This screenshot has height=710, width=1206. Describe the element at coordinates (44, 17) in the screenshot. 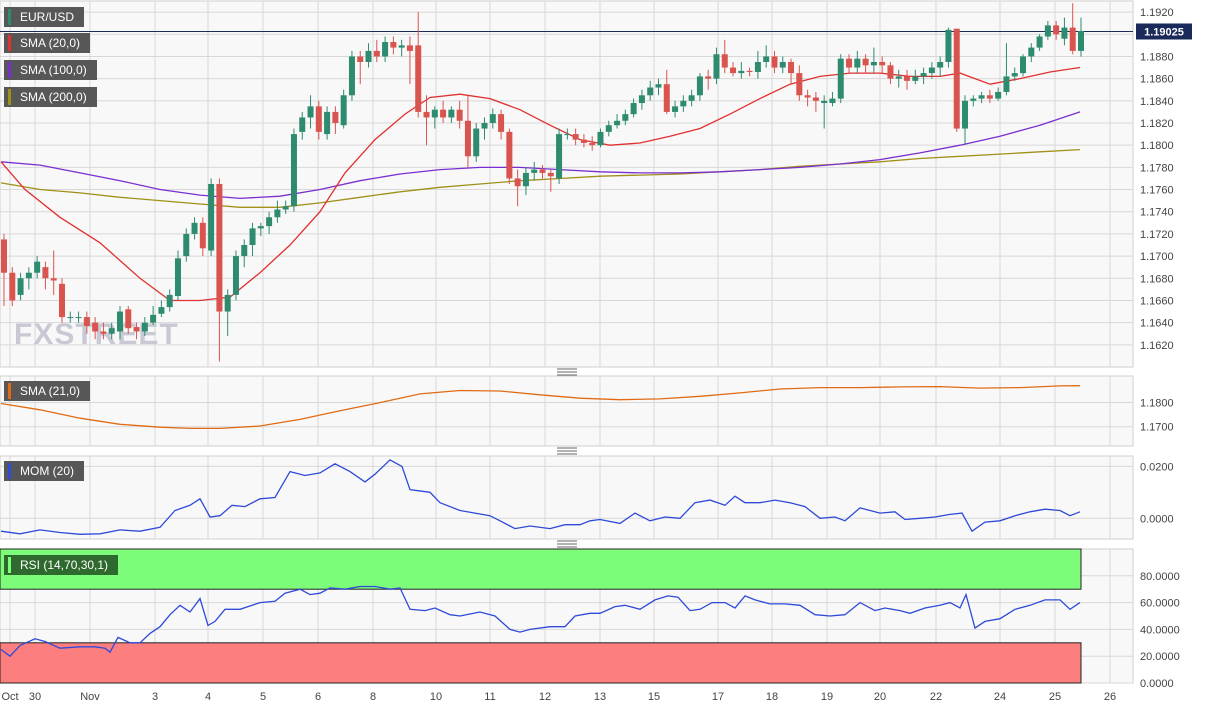

I see `legend-instrument: EUR/USD` at that location.